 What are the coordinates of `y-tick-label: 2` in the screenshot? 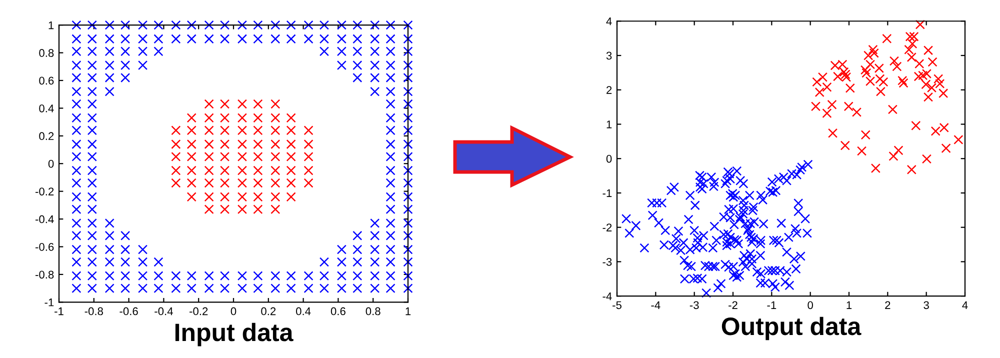 It's located at (609, 90).